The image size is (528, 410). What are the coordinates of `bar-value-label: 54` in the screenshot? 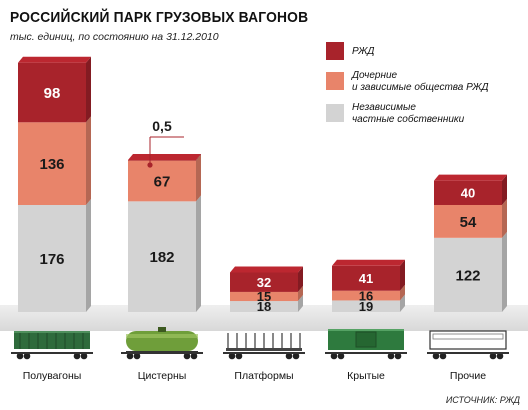 It's located at (468, 222).